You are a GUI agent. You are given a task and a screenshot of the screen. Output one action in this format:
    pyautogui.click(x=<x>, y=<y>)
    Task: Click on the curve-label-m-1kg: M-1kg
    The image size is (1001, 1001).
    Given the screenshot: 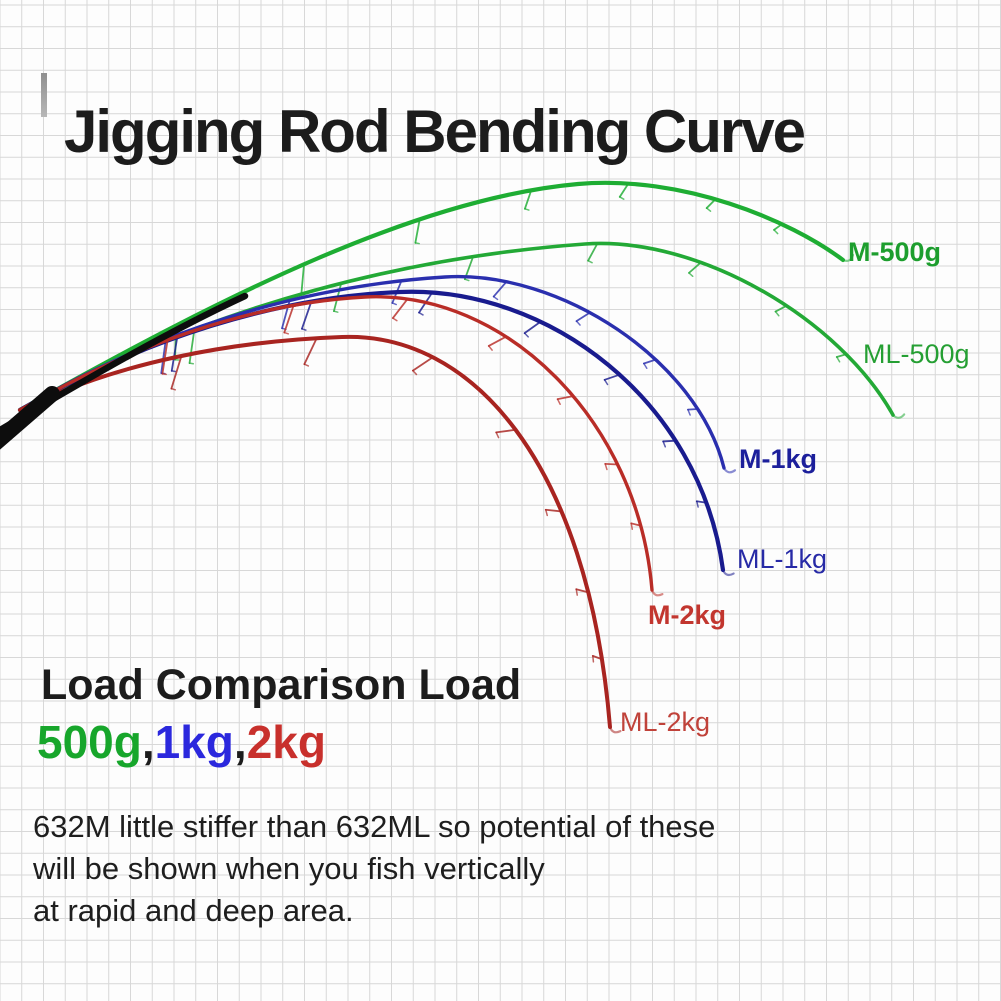 What is the action you would take?
    pyautogui.click(x=778, y=459)
    